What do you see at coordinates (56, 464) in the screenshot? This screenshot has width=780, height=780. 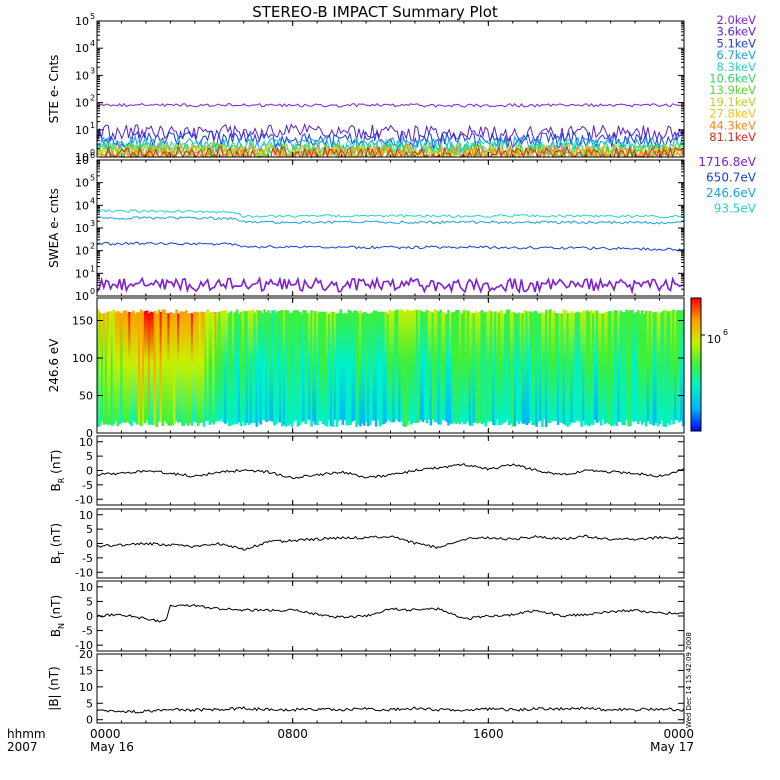 I see `y-label-unit: (nT)` at bounding box center [56, 464].